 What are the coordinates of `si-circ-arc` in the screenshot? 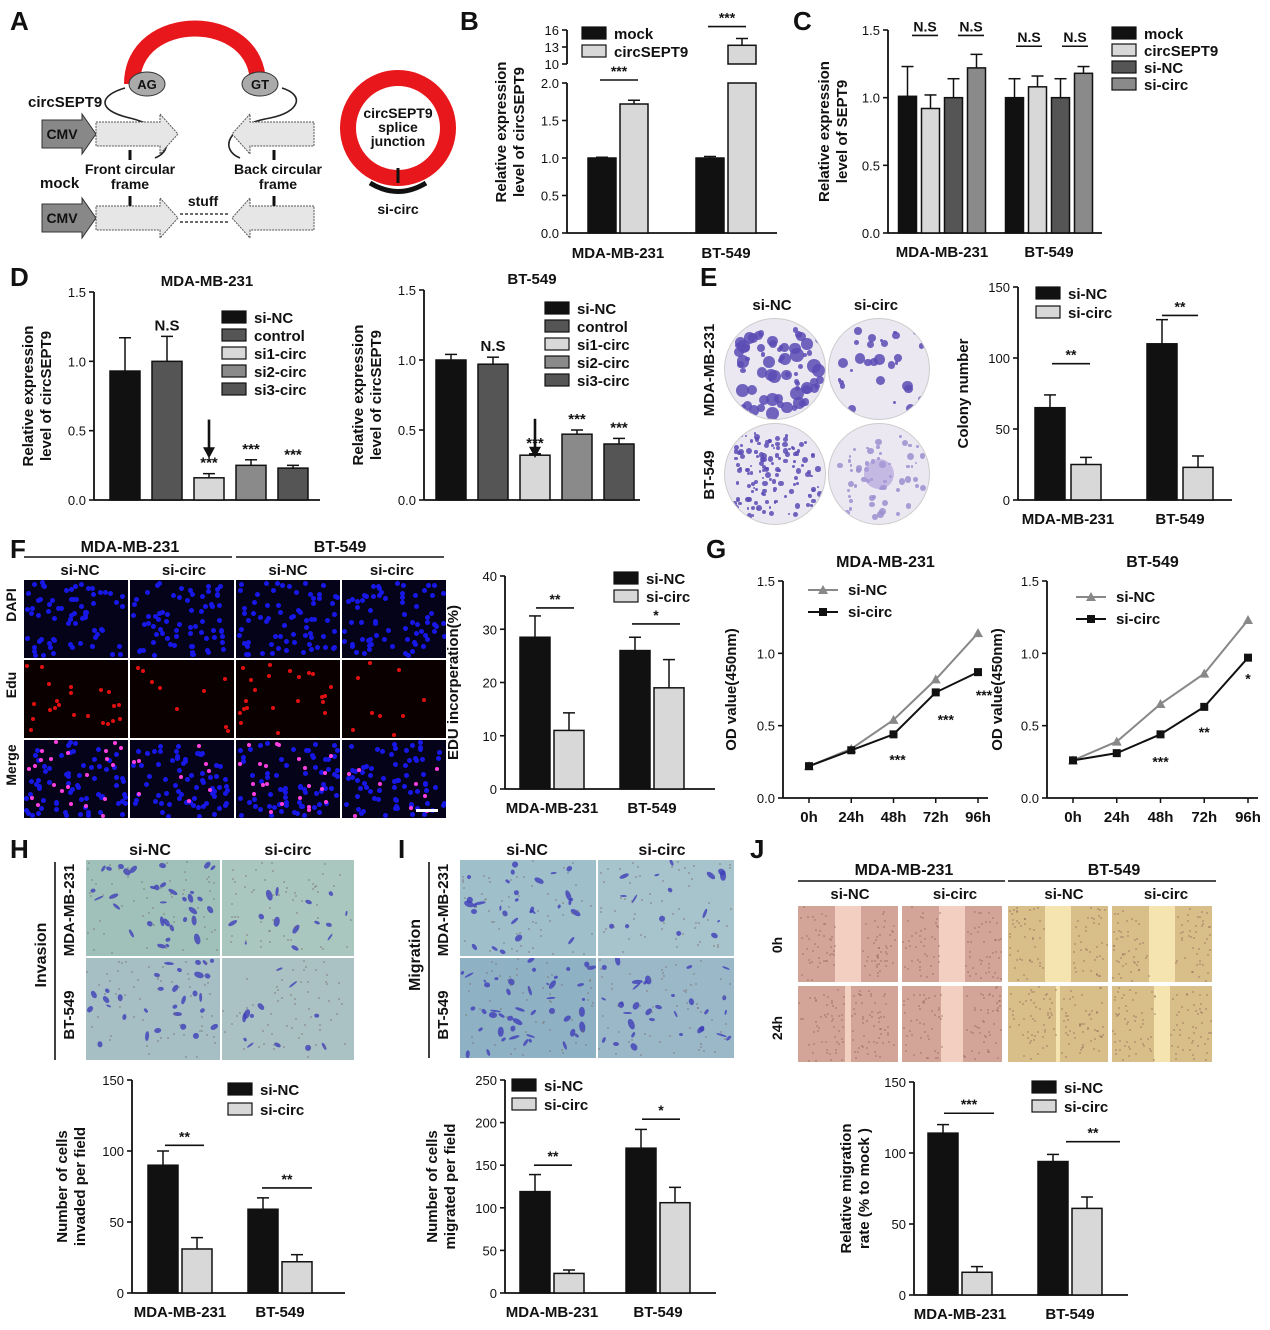 It's located at (398, 187).